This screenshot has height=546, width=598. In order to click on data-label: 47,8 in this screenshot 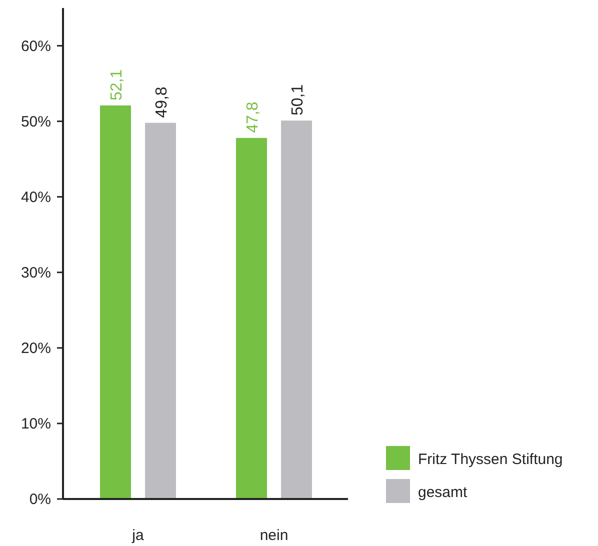, I will do `click(253, 117)`.